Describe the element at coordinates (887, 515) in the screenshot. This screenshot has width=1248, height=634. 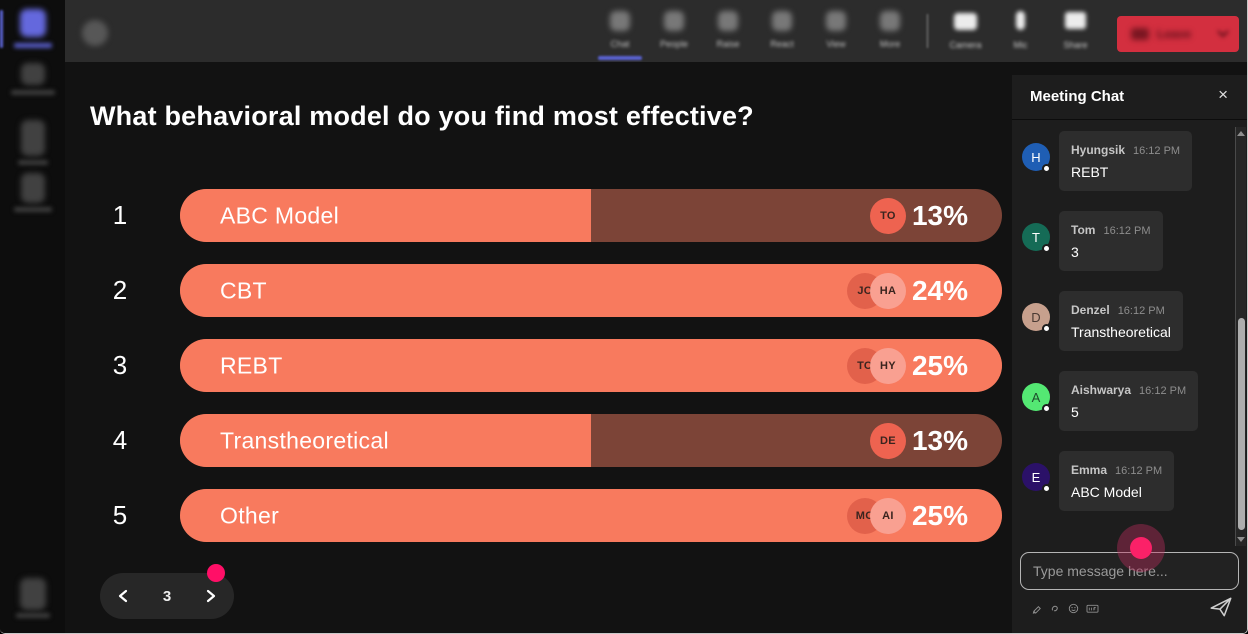
I see `voter-avatar-chip: AI` at that location.